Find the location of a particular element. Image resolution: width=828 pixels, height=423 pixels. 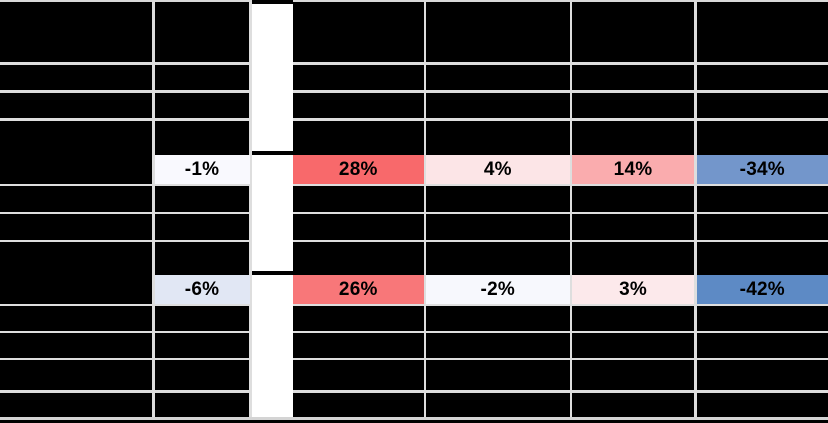

spacer-top-border is located at coordinates (272, 2).